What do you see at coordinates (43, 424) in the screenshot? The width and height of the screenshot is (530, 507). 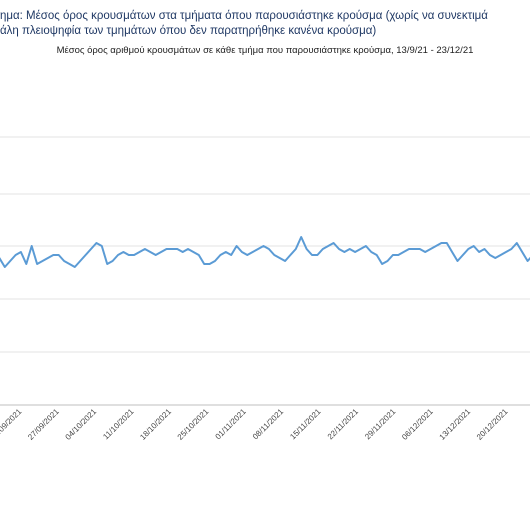 I see `x-tick-label: 27/09/2021` at bounding box center [43, 424].